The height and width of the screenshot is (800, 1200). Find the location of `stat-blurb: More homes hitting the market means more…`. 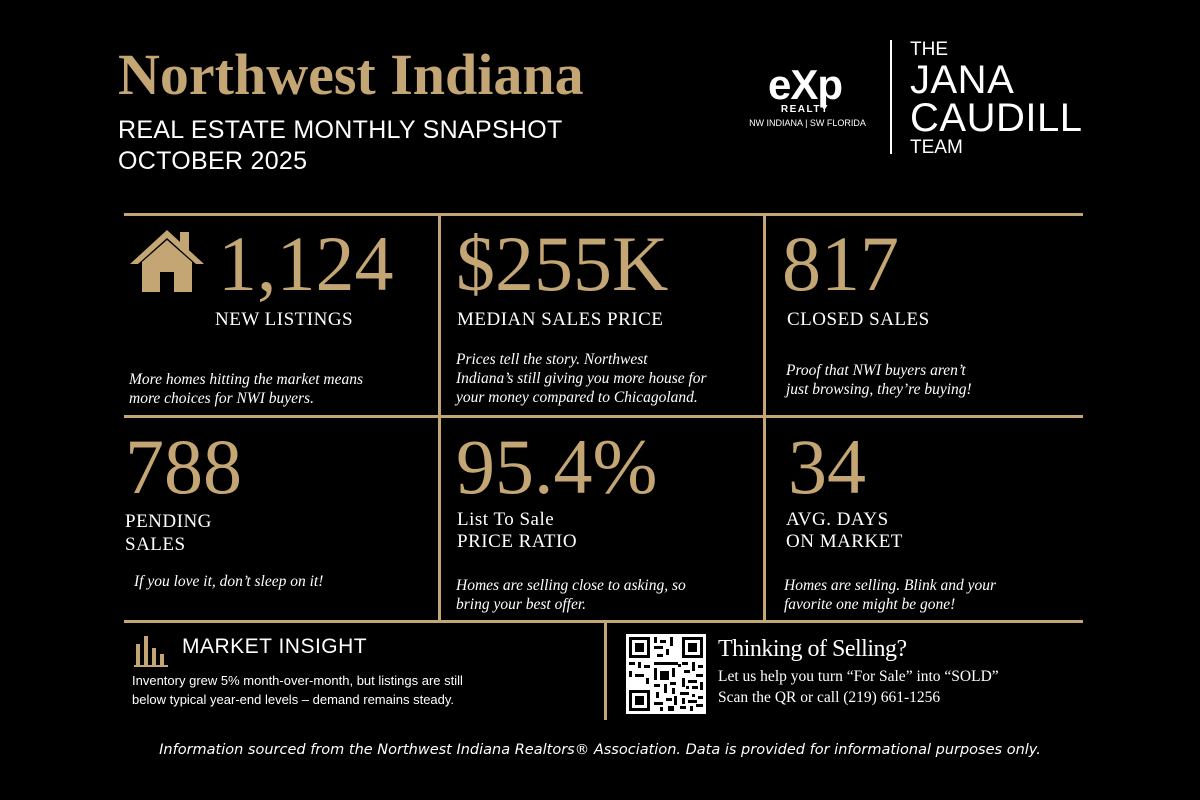

stat-blurb: More homes hitting the market means more… is located at coordinates (246, 389).